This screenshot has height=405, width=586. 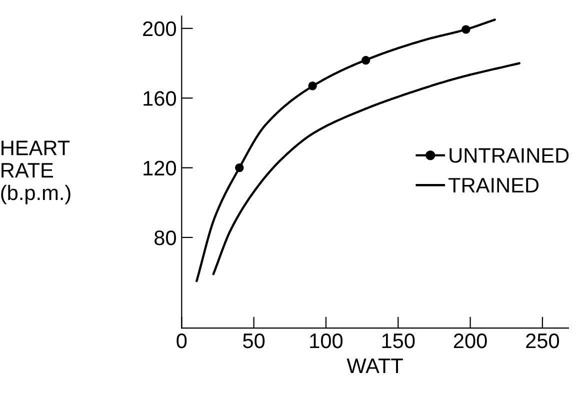 I want to click on legend-label: TRAINED, so click(x=493, y=185).